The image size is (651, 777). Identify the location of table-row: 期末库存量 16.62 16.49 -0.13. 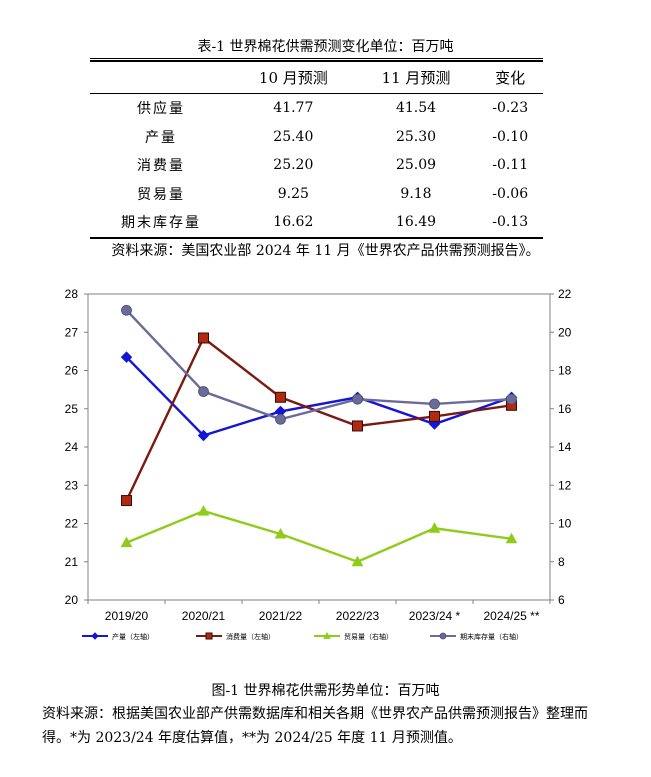
(316, 223).